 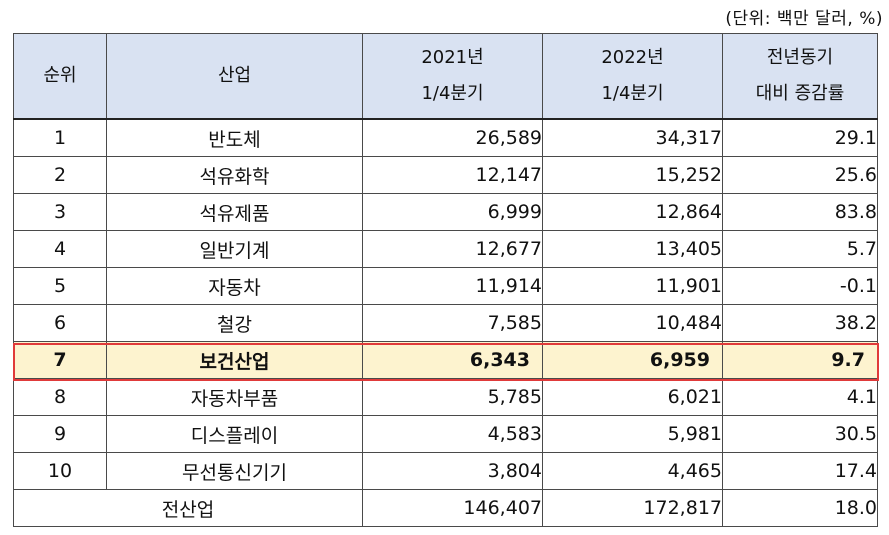 What do you see at coordinates (452, 175) in the screenshot?
I see `value-2021-cell: 12,147` at bounding box center [452, 175].